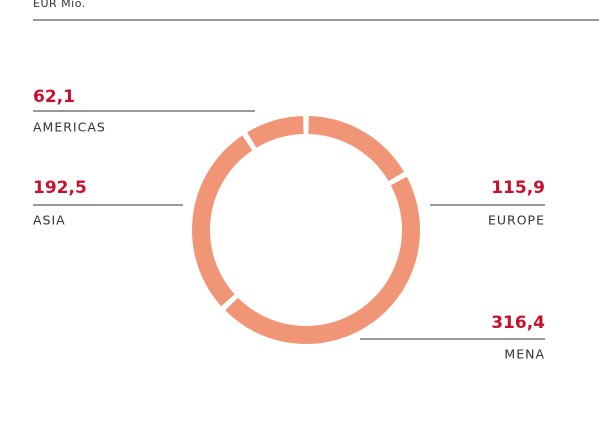  I want to click on value-label: 115,9, so click(518, 188).